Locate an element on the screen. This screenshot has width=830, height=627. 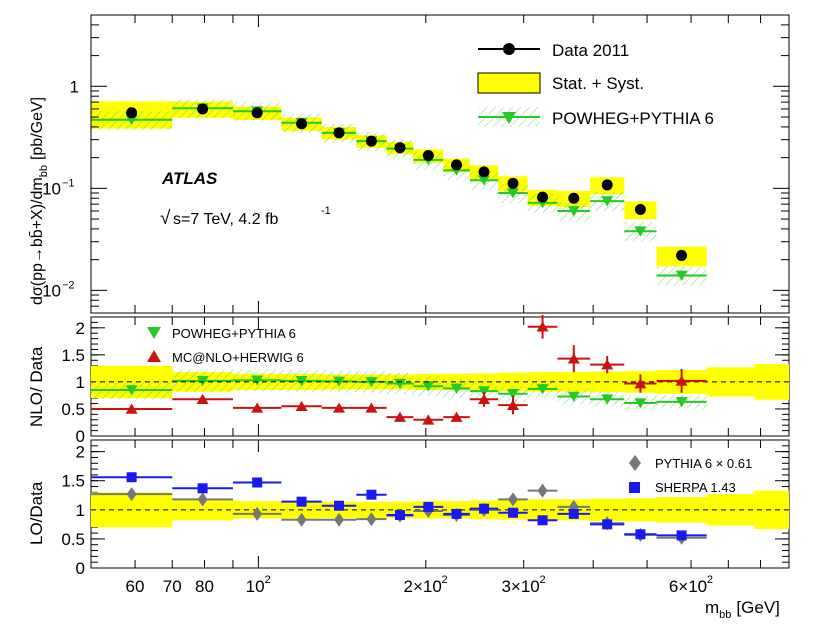
top-ylabel-main: dσ(pp→bb̄+X)/dm is located at coordinates (37, 241).